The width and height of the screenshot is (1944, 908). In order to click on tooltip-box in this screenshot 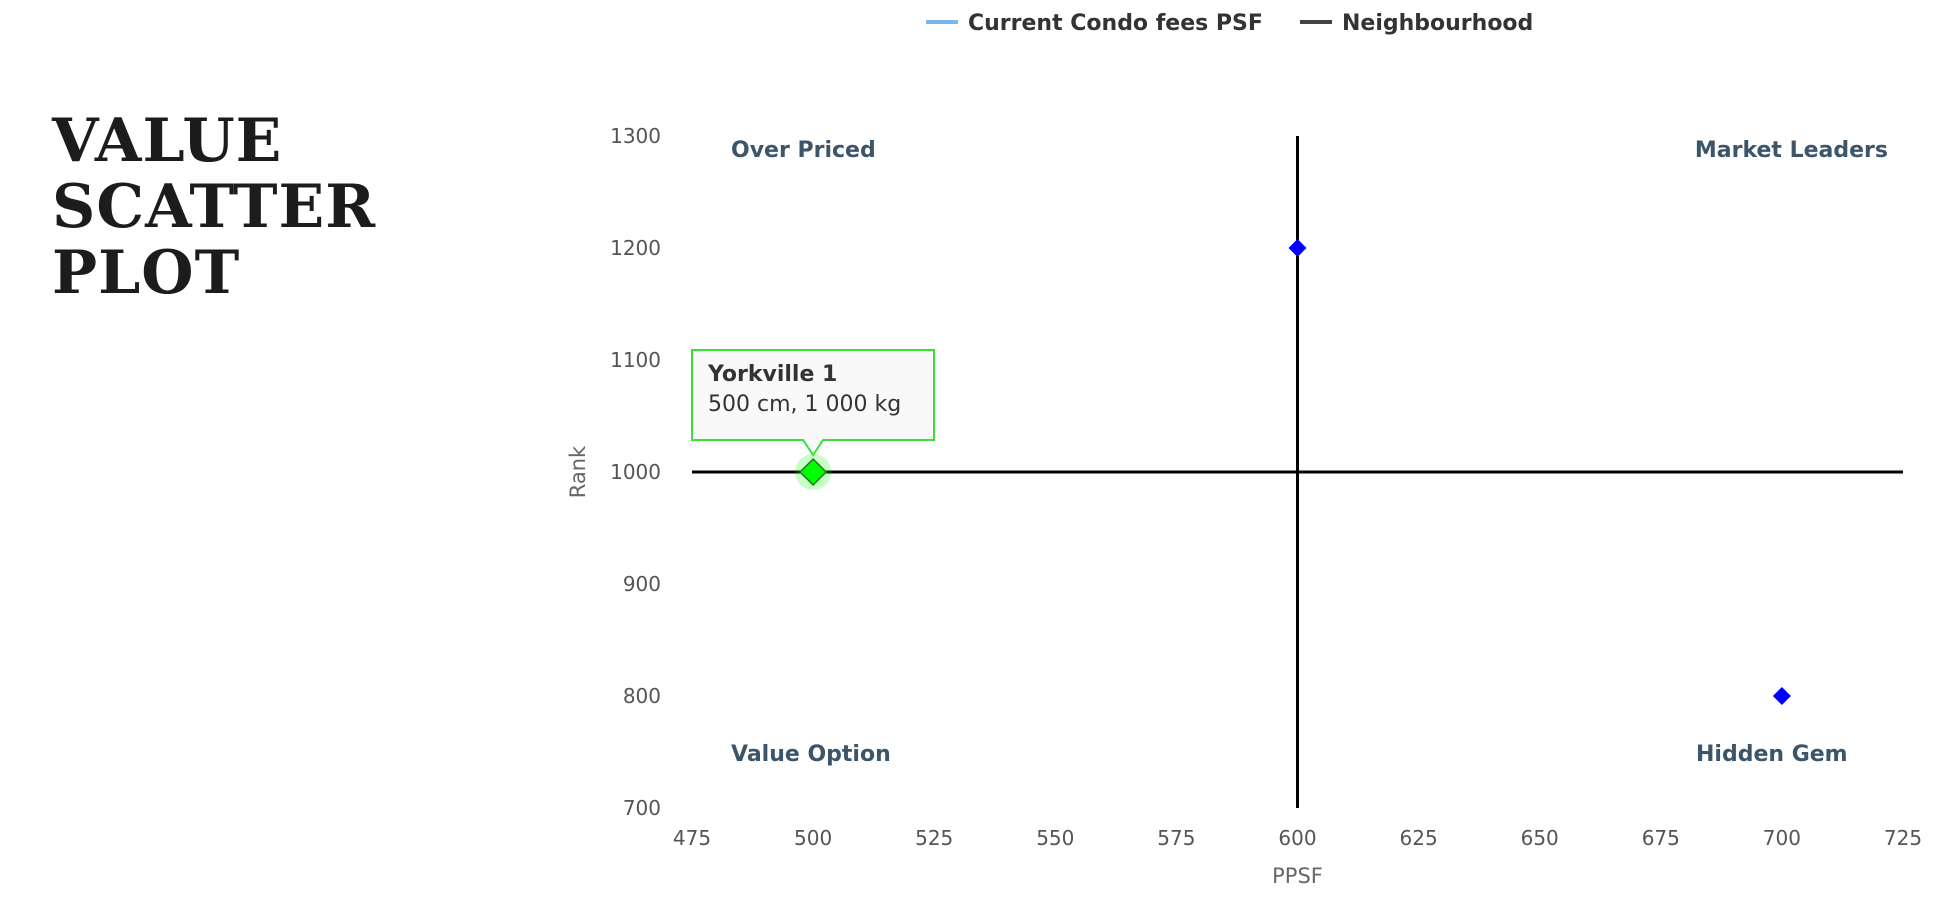, I will do `click(813, 403)`.